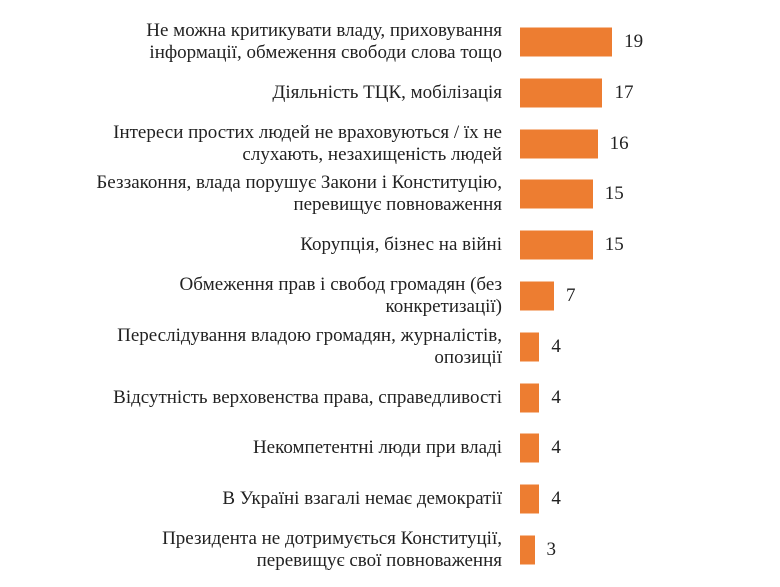 This screenshot has height=587, width=780. Describe the element at coordinates (570, 295) in the screenshot. I see `value-label: 7` at that location.